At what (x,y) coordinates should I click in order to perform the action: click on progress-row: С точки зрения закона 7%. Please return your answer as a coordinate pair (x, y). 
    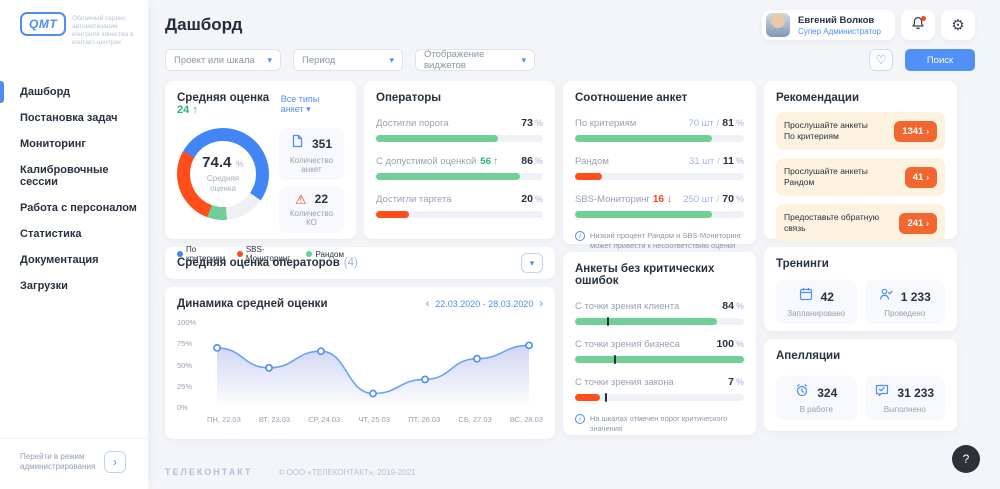
    Looking at the image, I should click on (659, 389).